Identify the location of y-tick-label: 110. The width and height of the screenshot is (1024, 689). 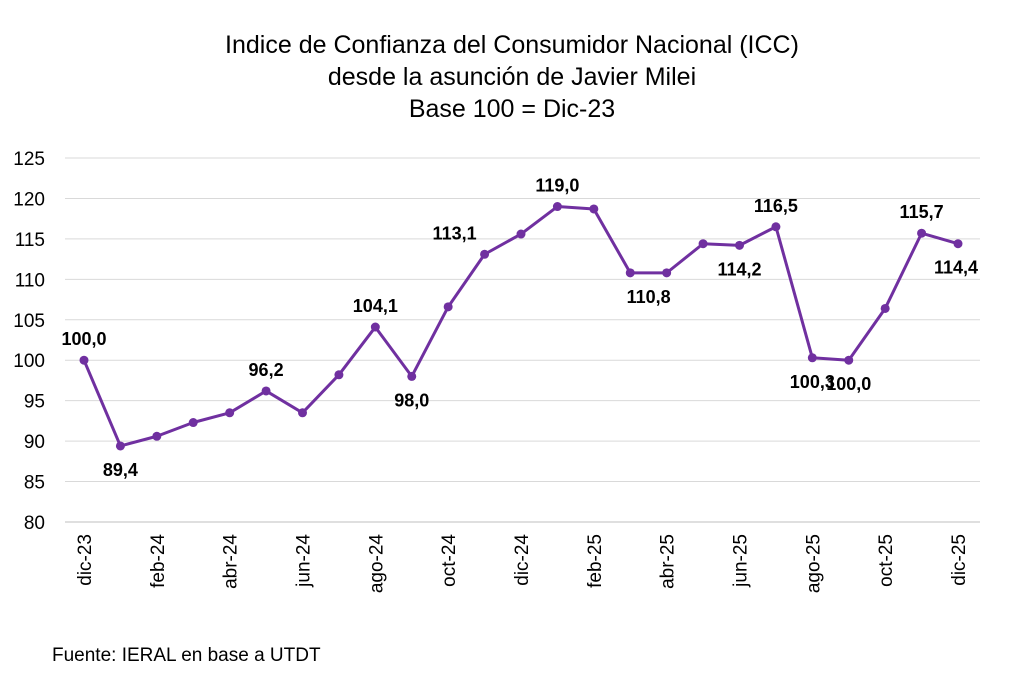
(30, 280).